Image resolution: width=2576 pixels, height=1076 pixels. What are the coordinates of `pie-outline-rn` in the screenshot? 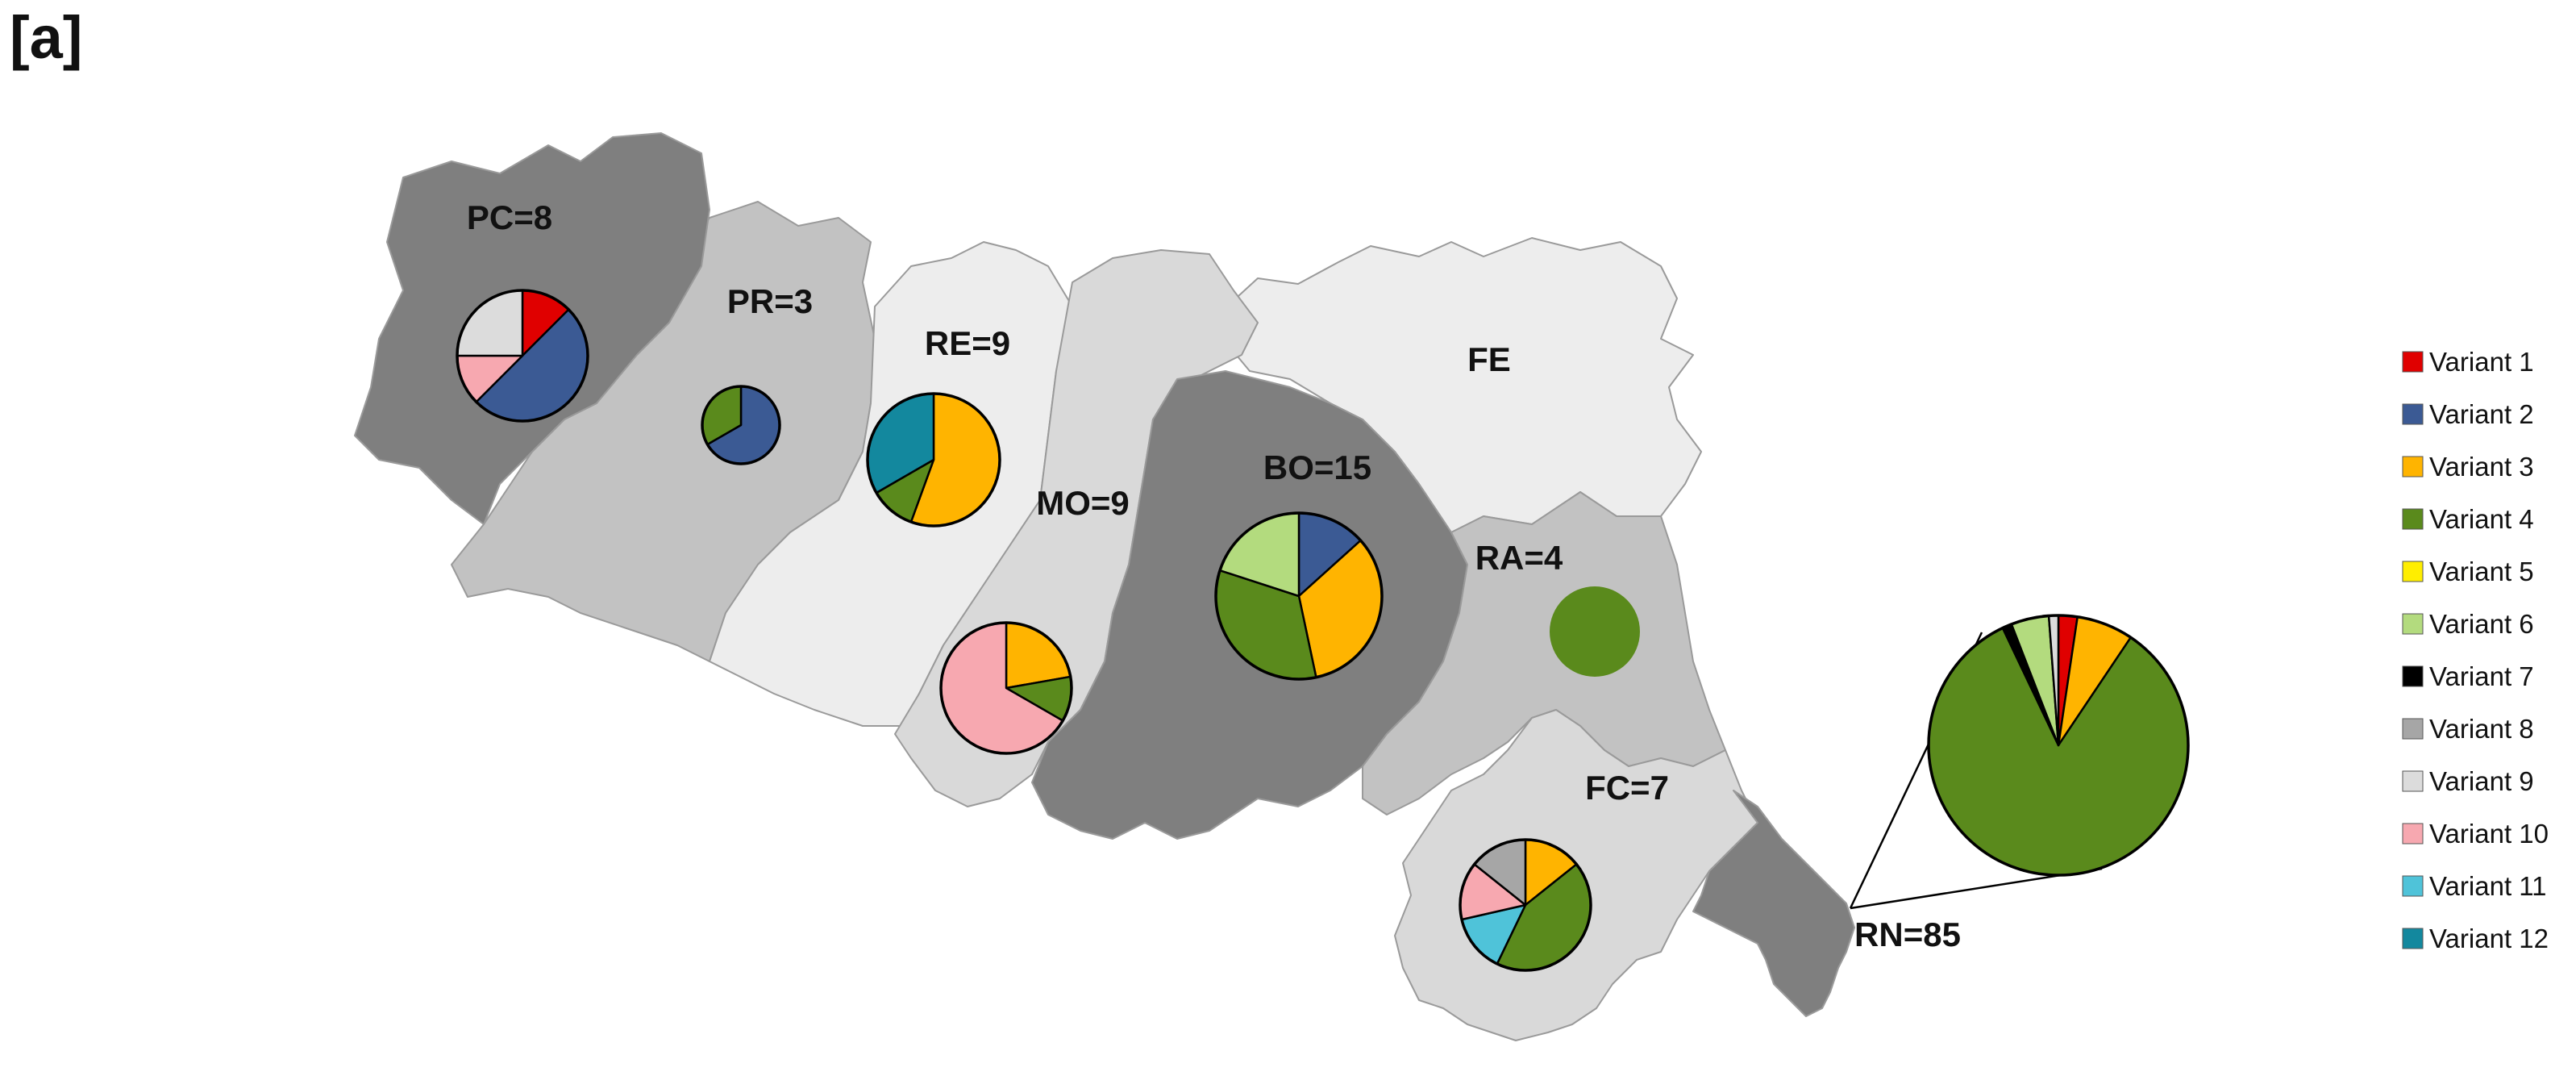 It's located at (2058, 745).